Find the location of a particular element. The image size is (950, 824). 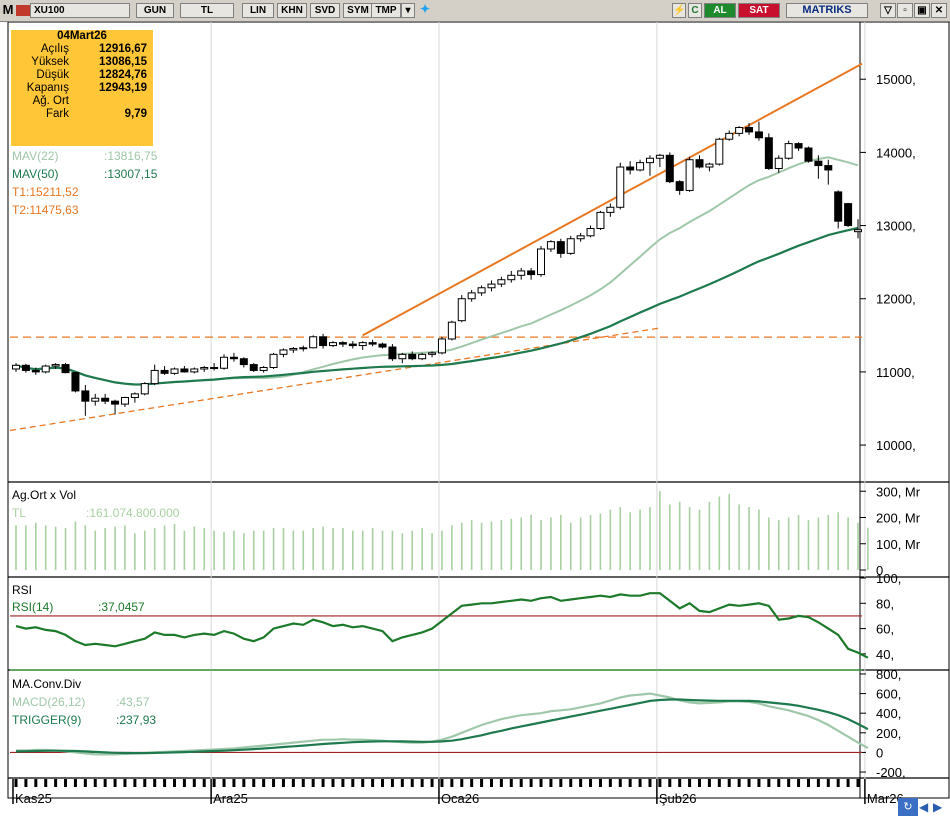

twitter-icon: ✦ is located at coordinates (425, 9).